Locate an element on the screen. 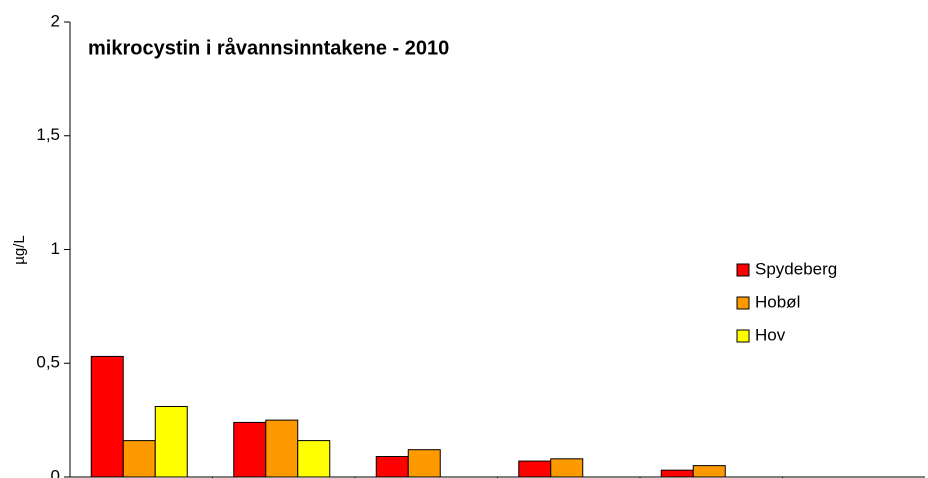  y-tick-label: 0,5 is located at coordinates (48, 362).